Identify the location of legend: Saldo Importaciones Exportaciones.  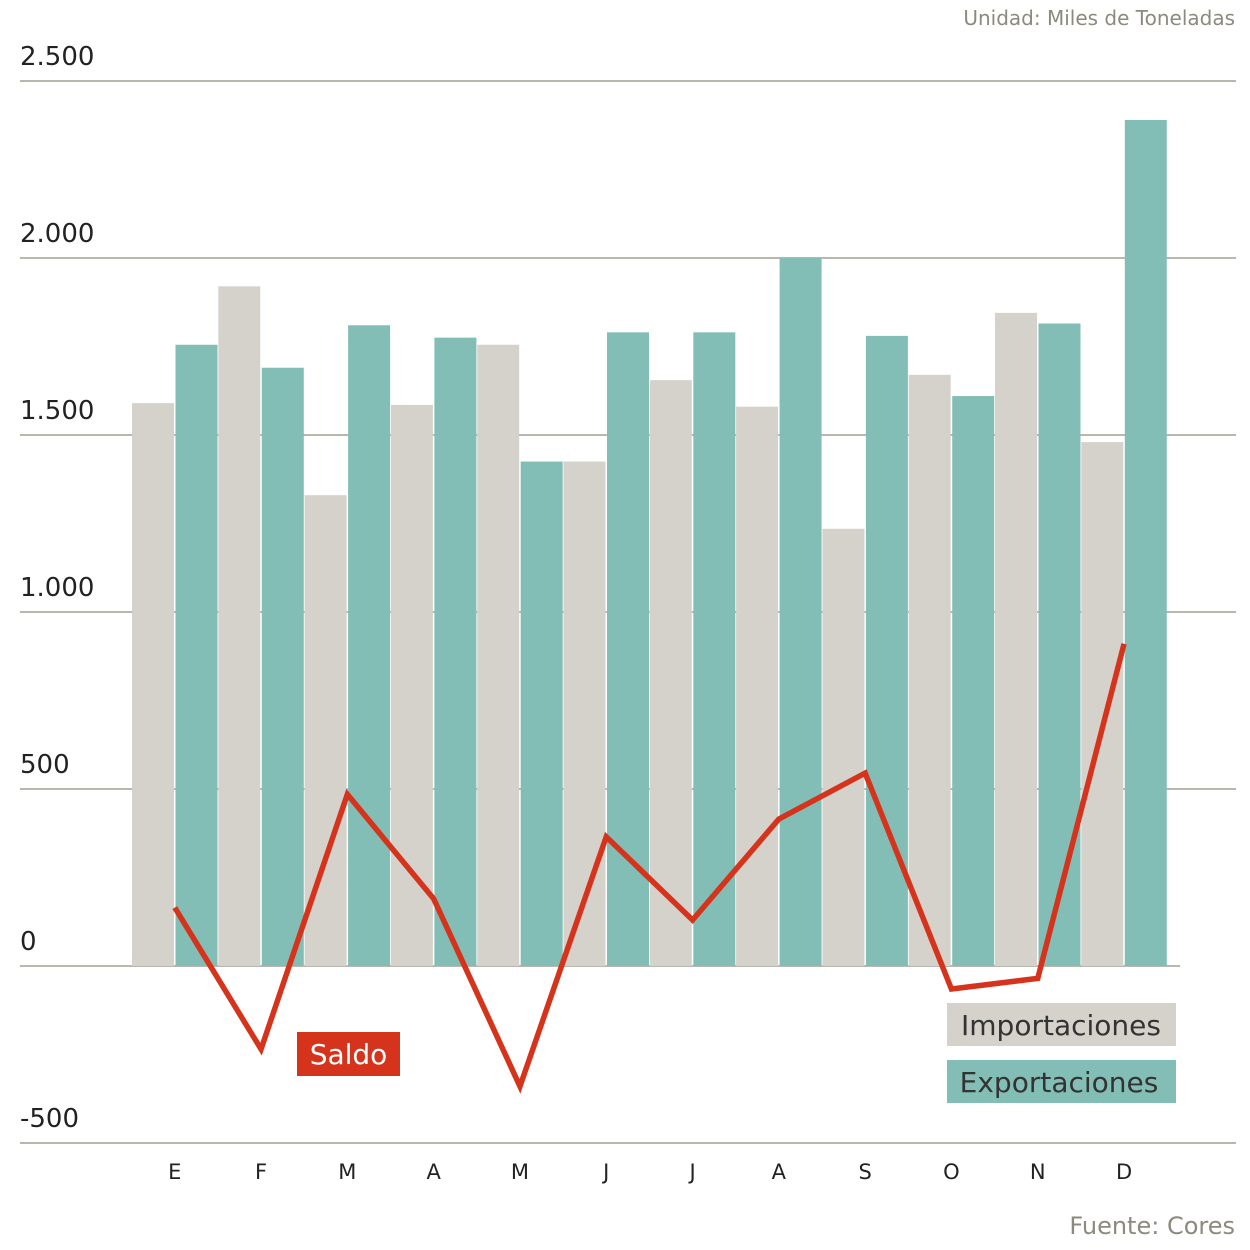
(736, 1053).